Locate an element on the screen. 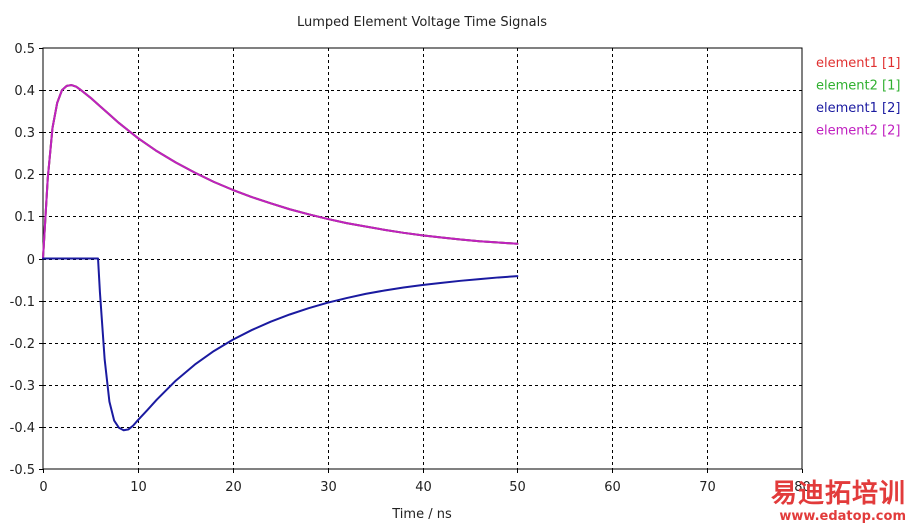  chart-title: Lumped Element Voltage Time Signals is located at coordinates (422, 22).